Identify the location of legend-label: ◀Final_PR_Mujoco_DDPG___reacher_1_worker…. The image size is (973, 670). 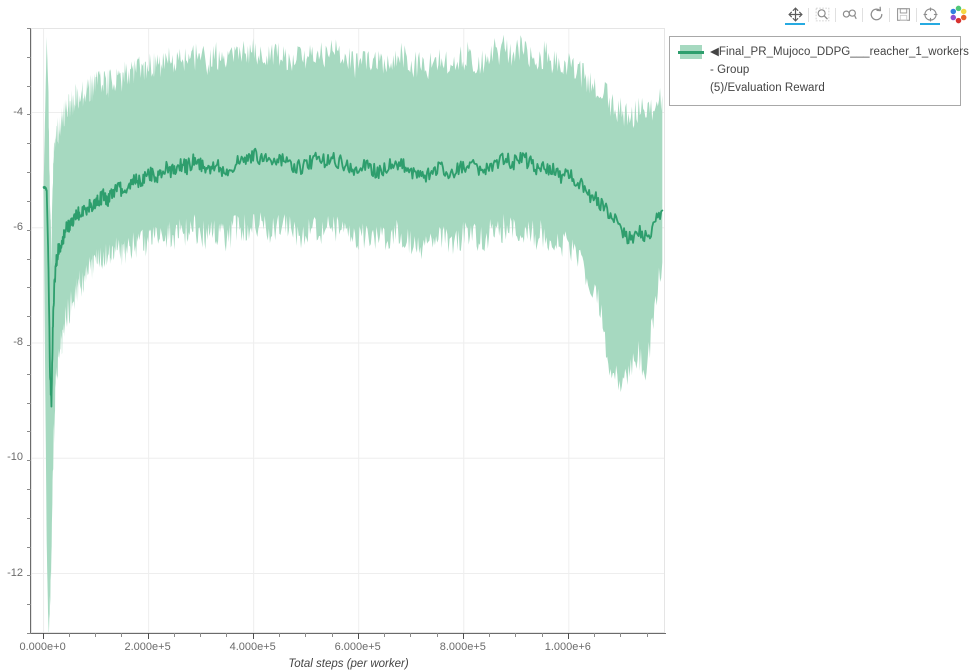
(839, 70).